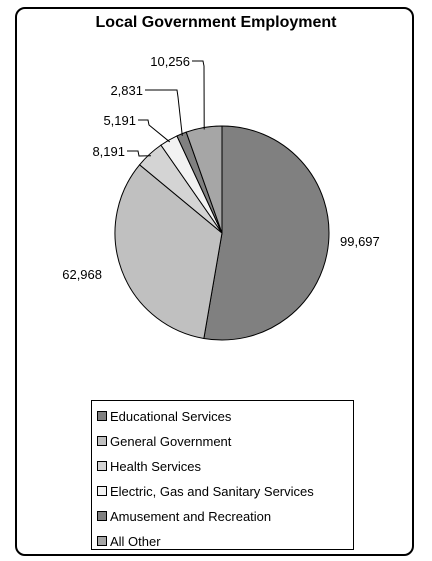 The width and height of the screenshot is (432, 561). What do you see at coordinates (108, 151) in the screenshot?
I see `slice-value-label: 8,191` at bounding box center [108, 151].